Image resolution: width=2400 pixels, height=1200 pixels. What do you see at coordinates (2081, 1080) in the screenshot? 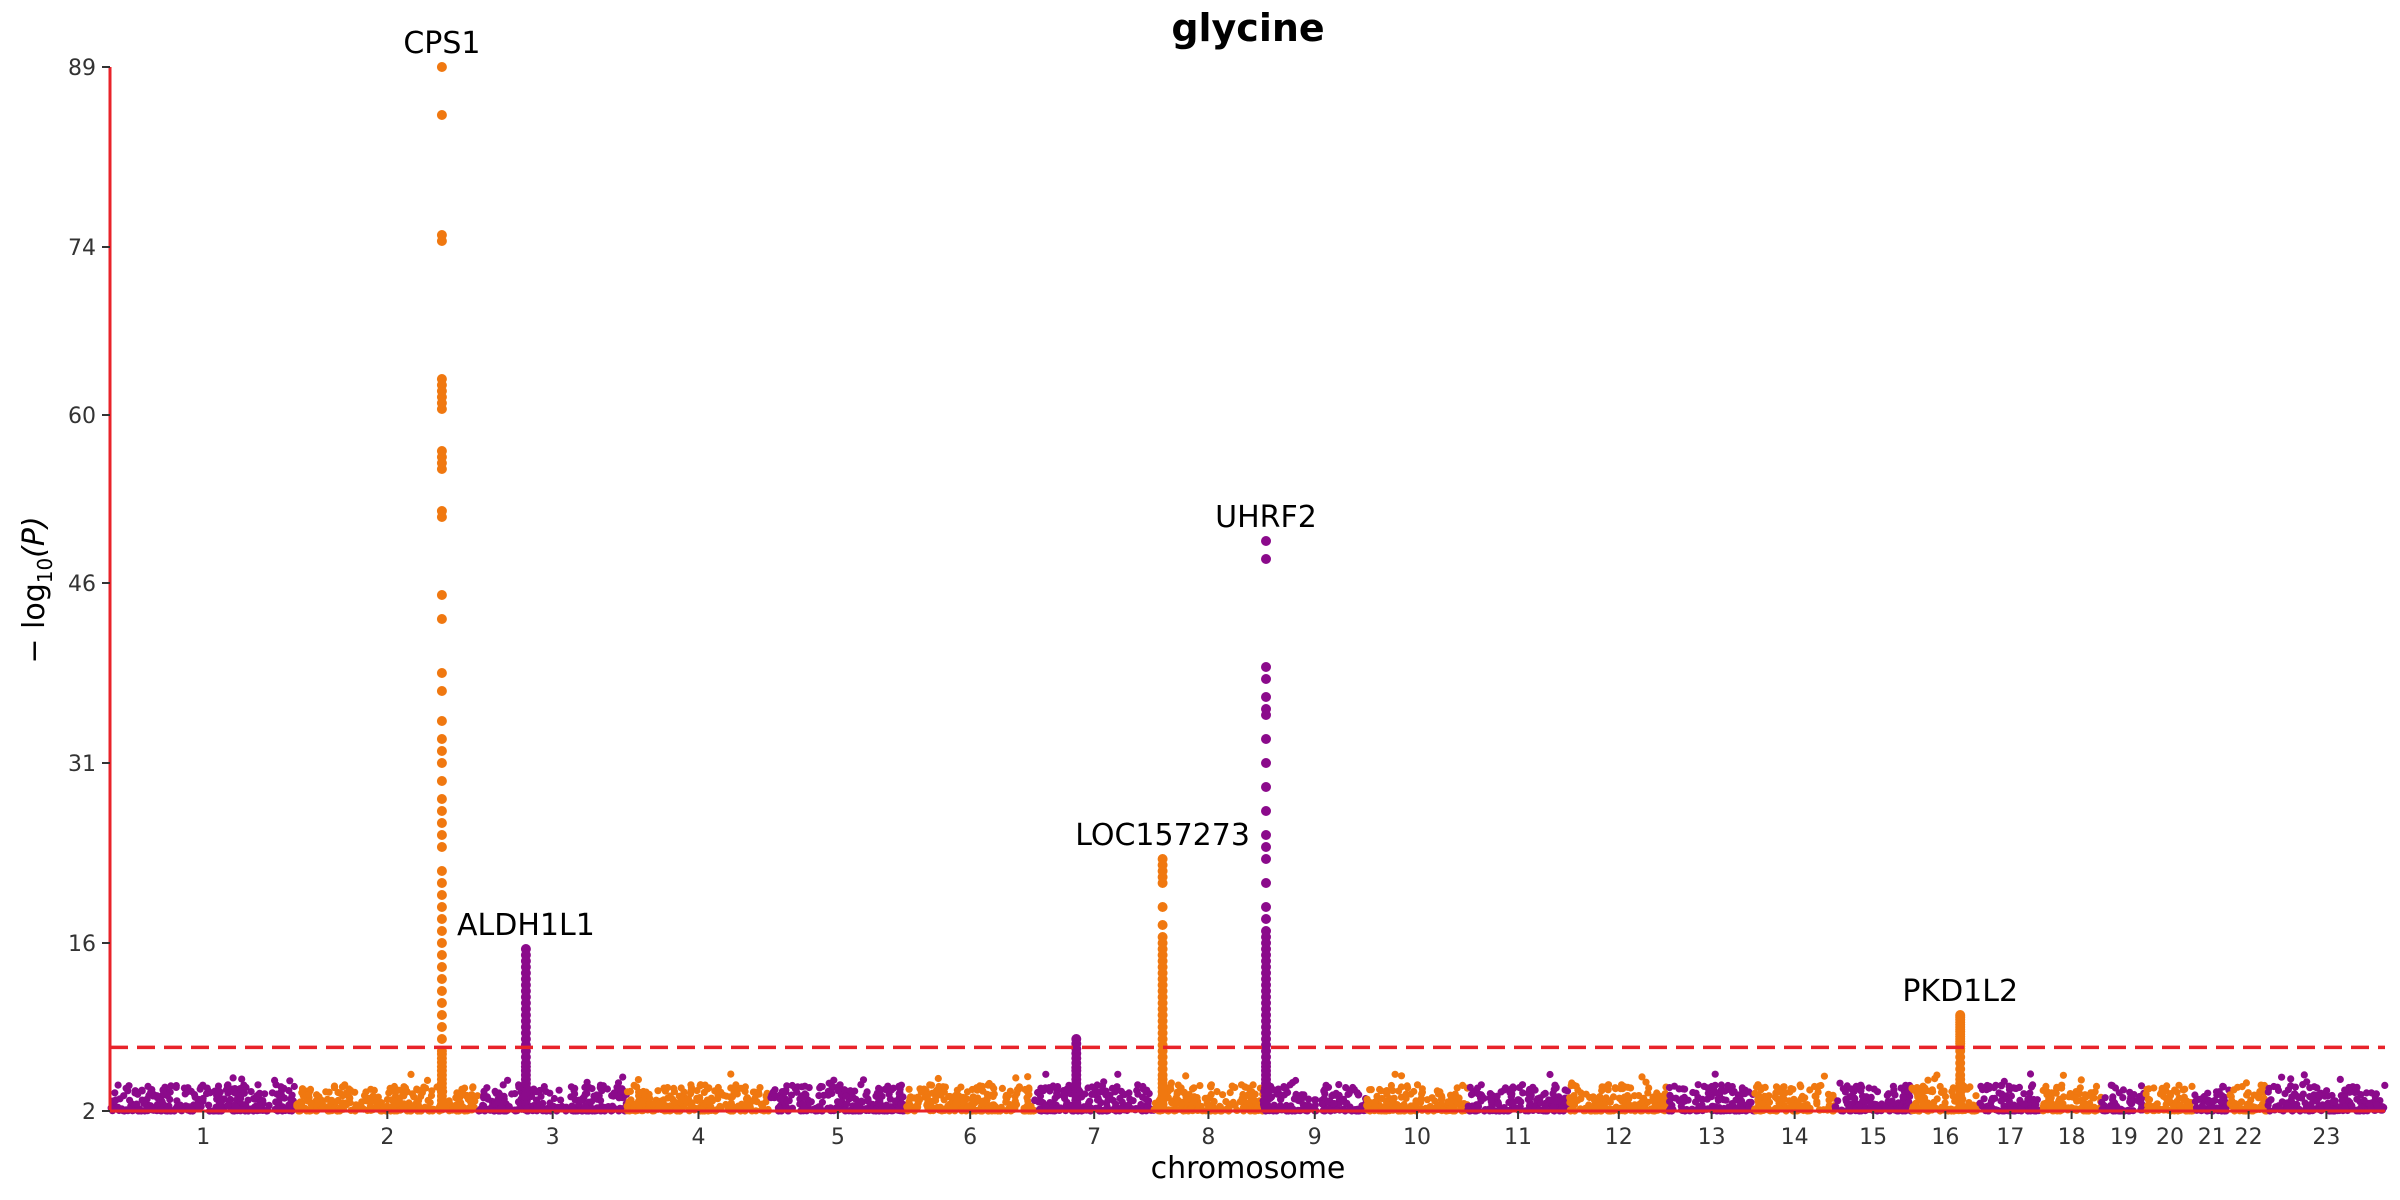
I see `chr-18-point` at bounding box center [2081, 1080].